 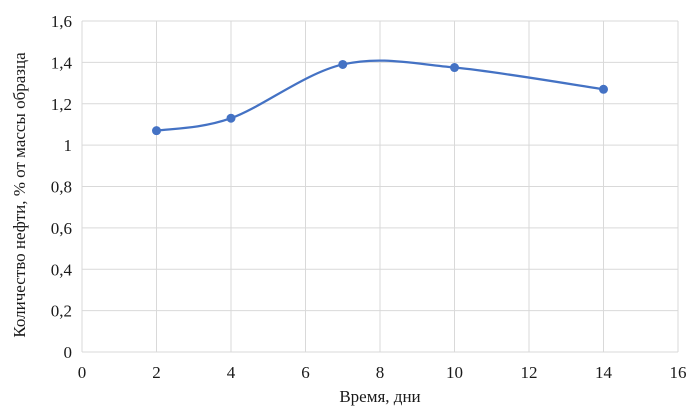 I want to click on y-axis-label: Количество нефти, % от массы образца, so click(x=19, y=195).